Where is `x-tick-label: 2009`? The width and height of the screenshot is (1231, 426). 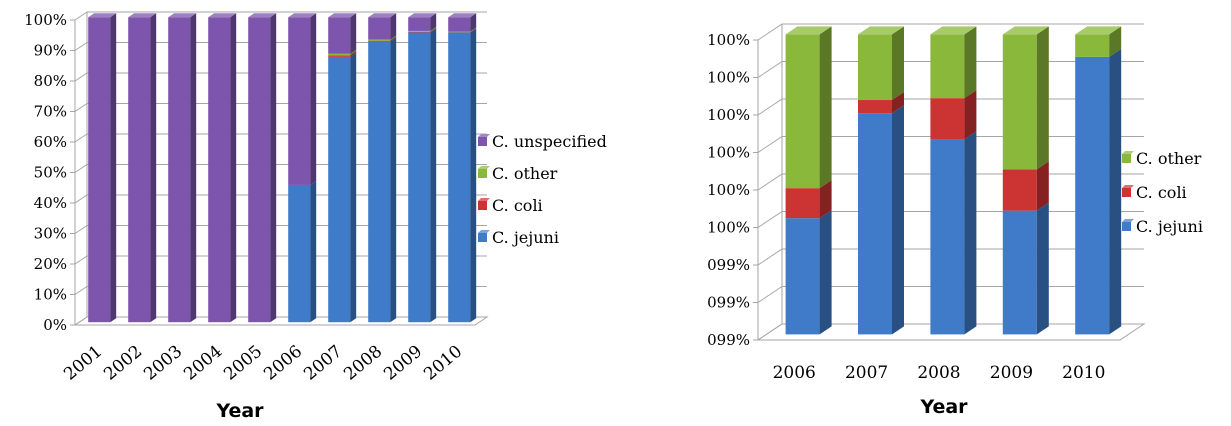 x-tick-label: 2009 is located at coordinates (1011, 373).